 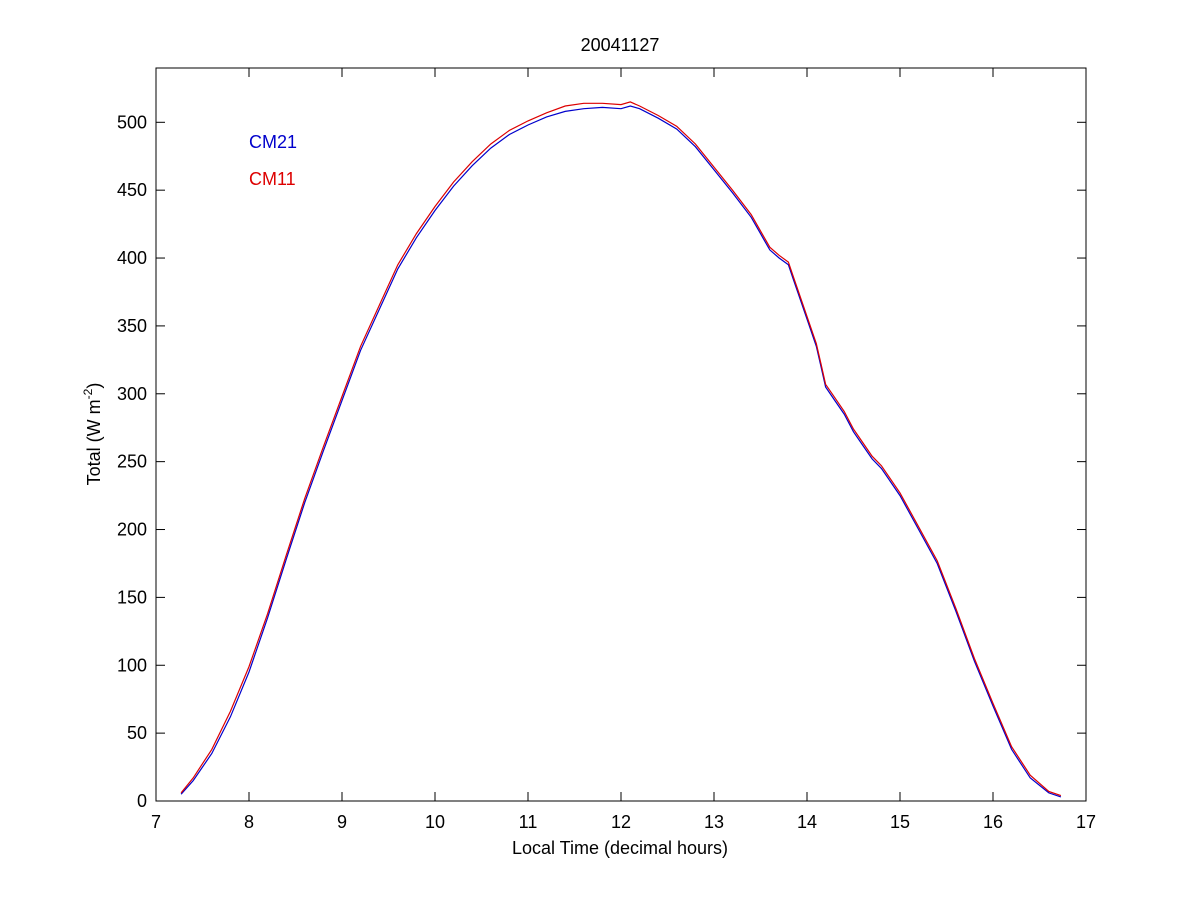 What do you see at coordinates (132, 122) in the screenshot?
I see `y-tick-label: 500` at bounding box center [132, 122].